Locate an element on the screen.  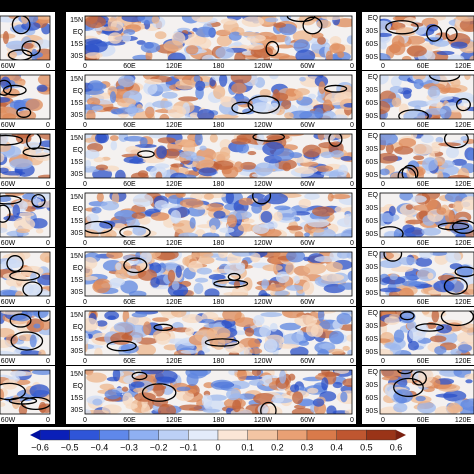
colorbar-swatch is located at coordinates (292, 435).